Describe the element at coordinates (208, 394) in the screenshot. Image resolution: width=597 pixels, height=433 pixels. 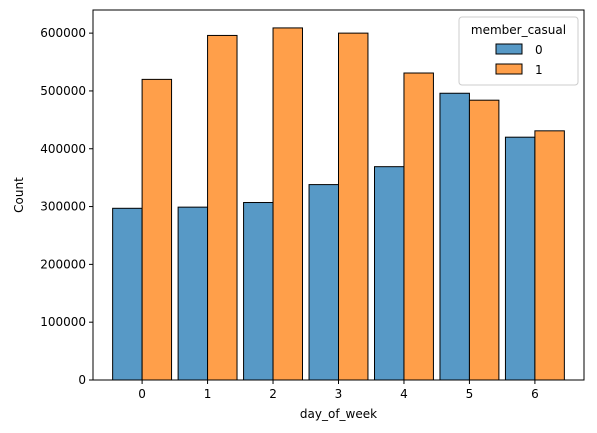
I see `x-tick-label: 1` at that location.